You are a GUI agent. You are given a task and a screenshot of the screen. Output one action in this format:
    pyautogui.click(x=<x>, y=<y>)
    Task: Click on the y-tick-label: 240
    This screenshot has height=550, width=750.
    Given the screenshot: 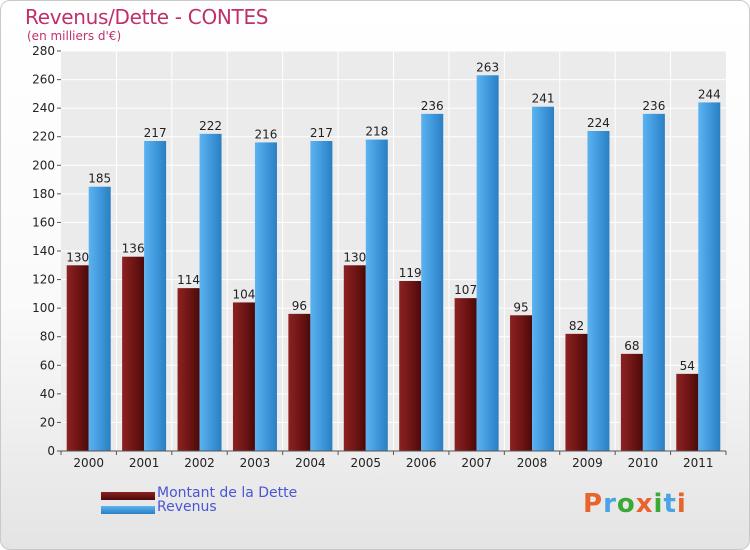 What is the action you would take?
    pyautogui.click(x=43, y=108)
    